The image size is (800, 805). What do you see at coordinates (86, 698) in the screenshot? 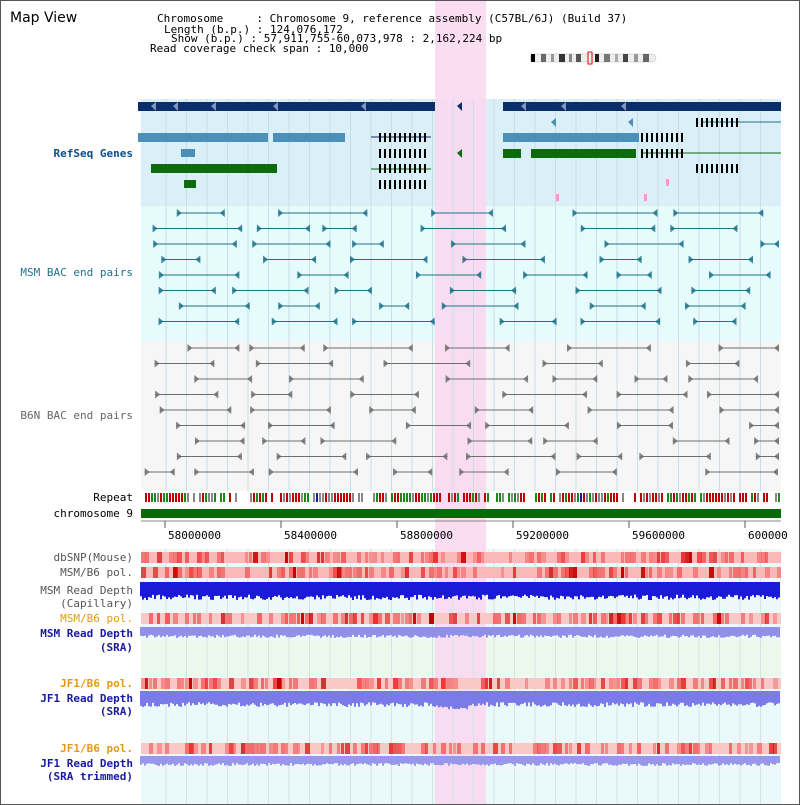
I see `jf1-depth-label: JF1 Read Depth` at bounding box center [86, 698].